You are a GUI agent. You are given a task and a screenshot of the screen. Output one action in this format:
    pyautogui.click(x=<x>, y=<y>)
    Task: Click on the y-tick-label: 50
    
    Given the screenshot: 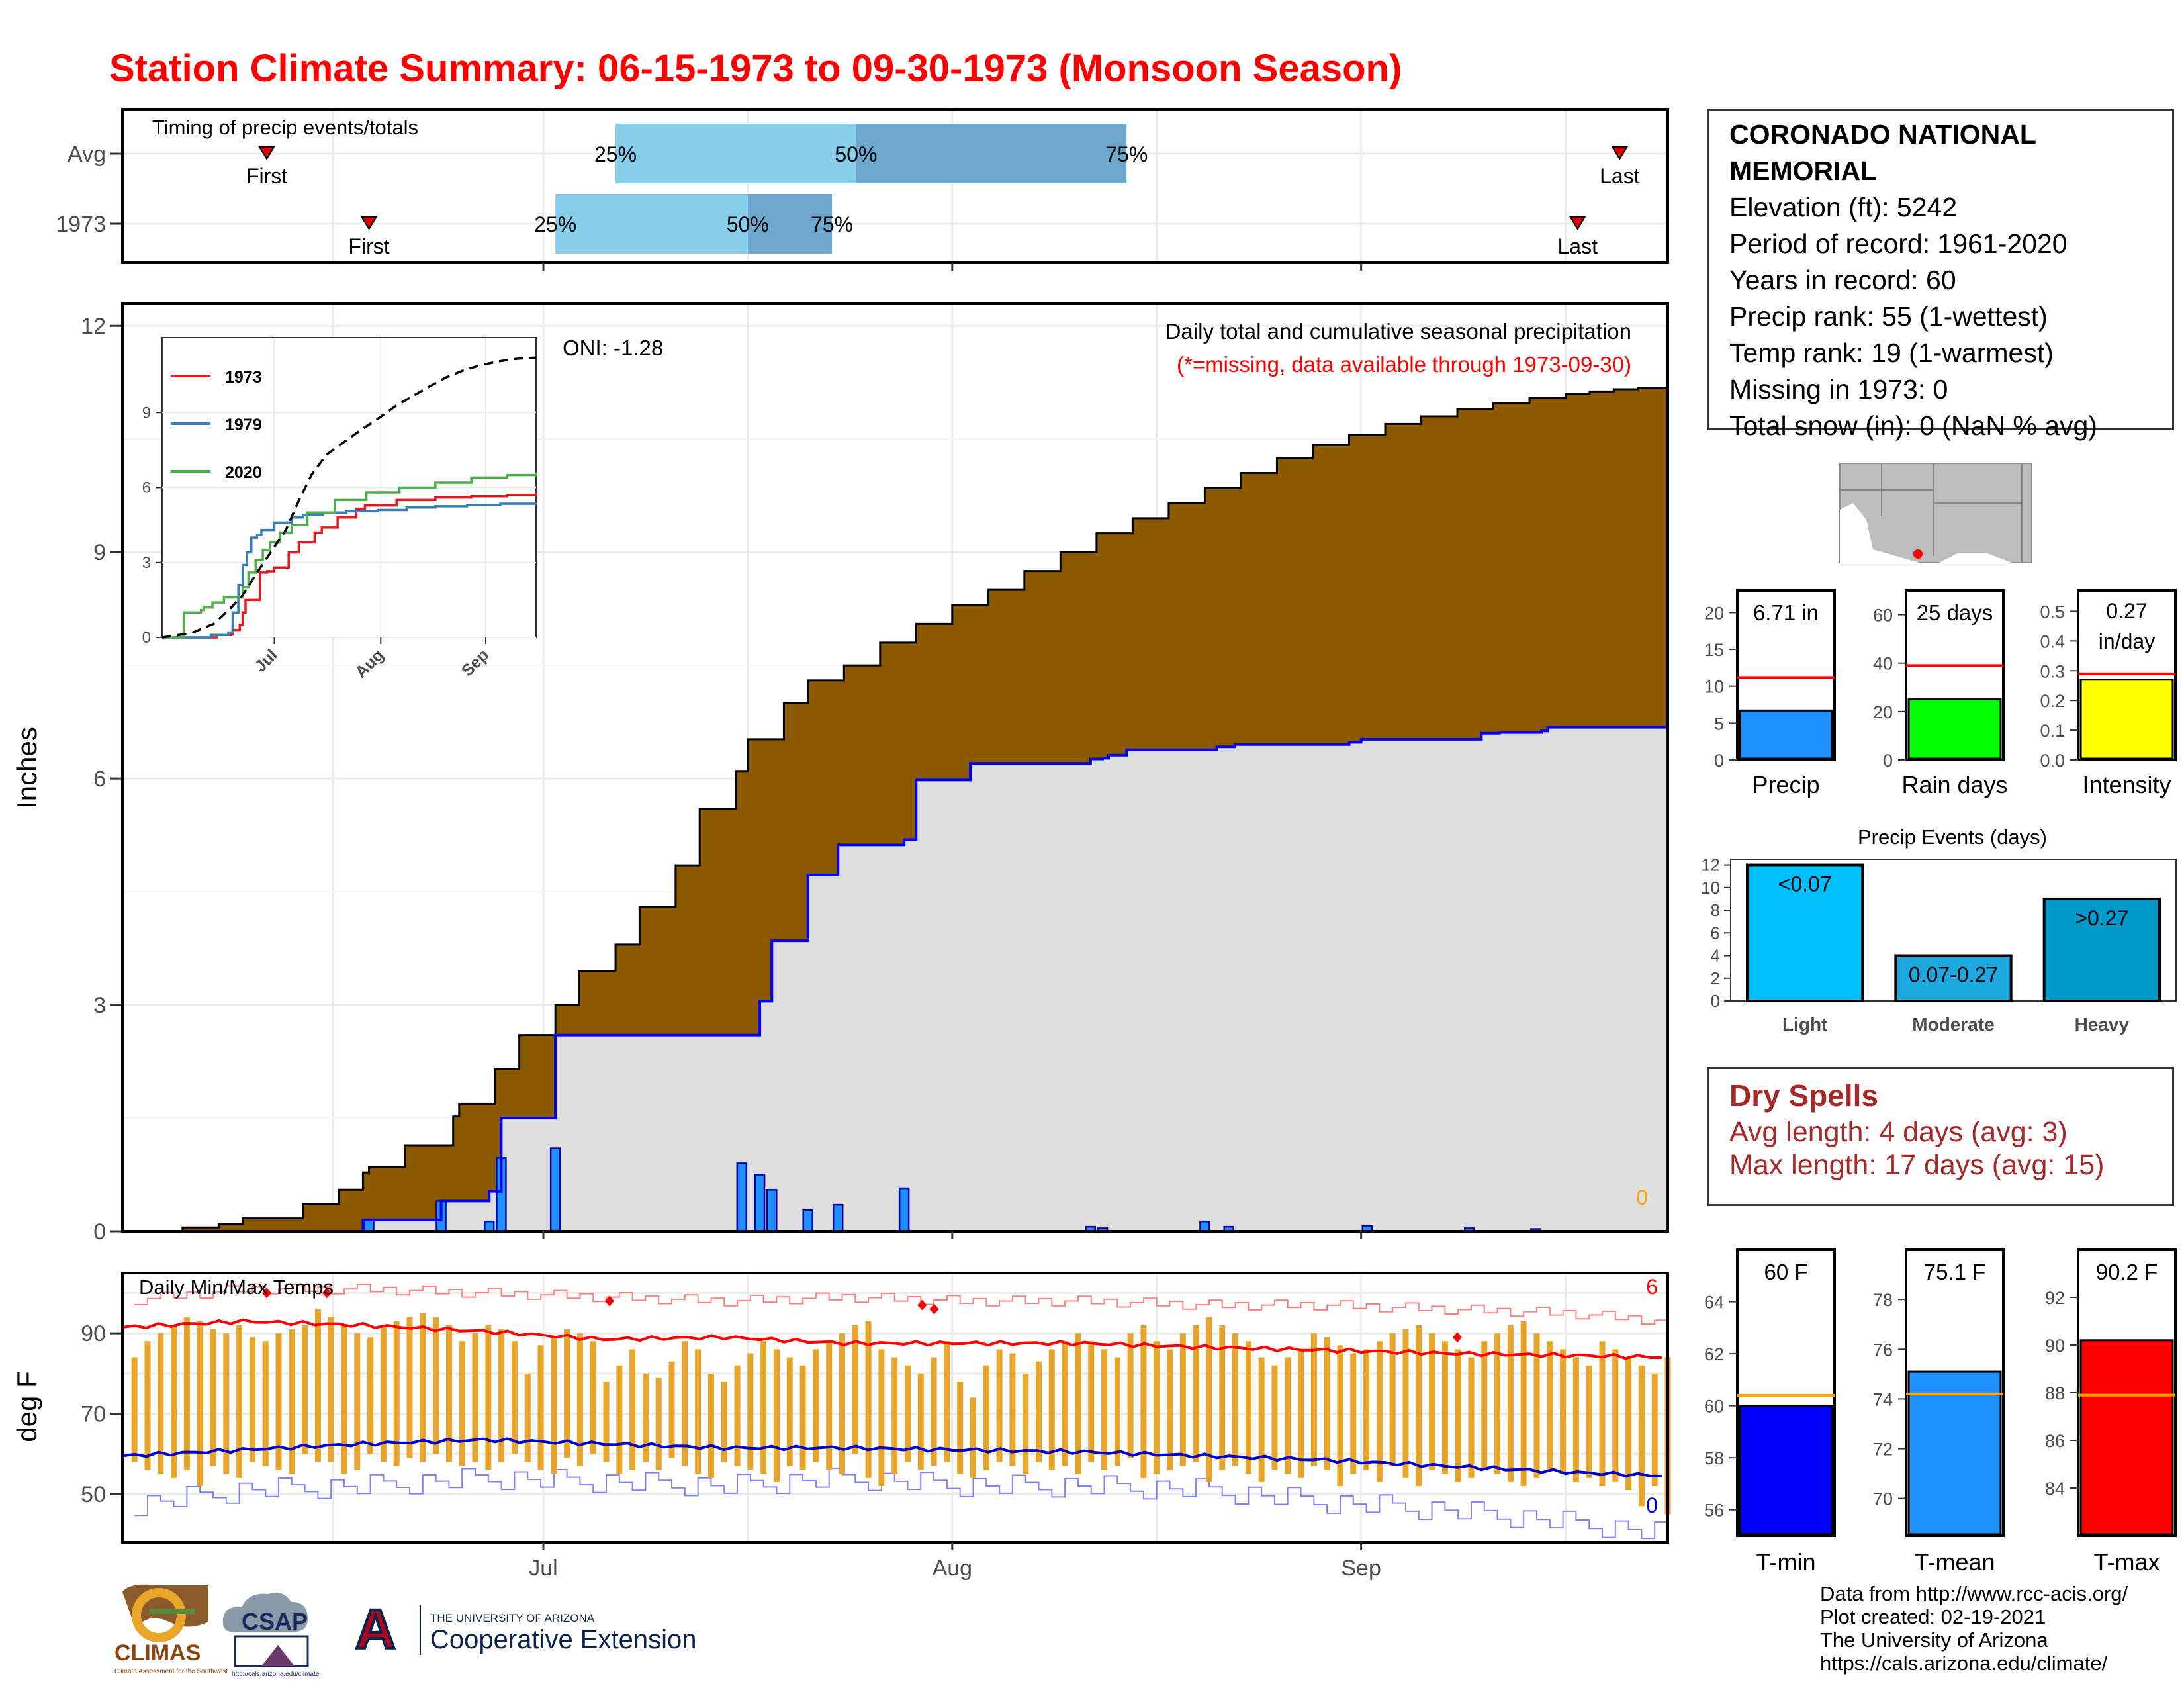 What is the action you would take?
    pyautogui.click(x=93, y=1495)
    